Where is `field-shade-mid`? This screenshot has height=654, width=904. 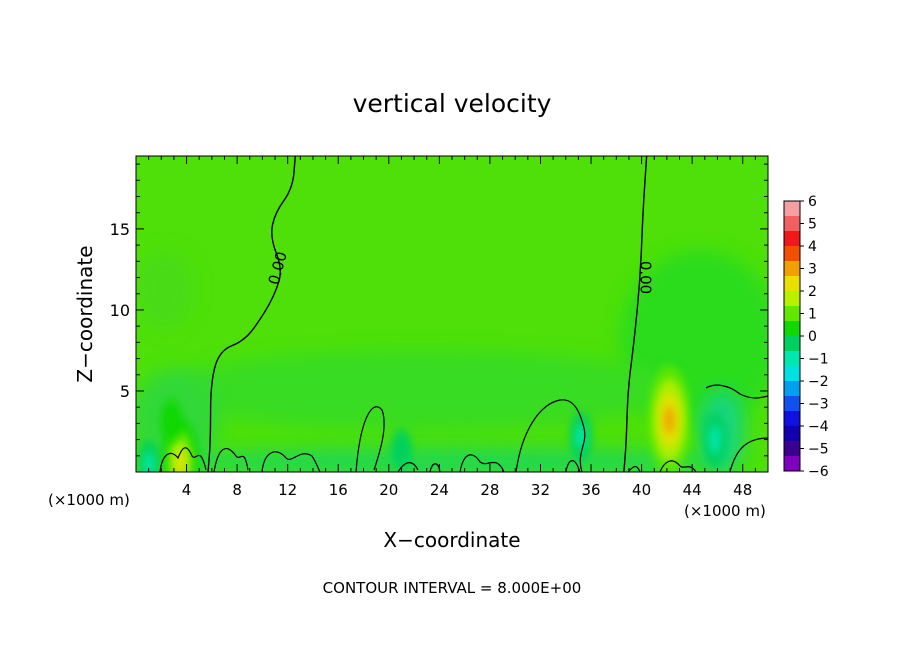
field-shade-mid is located at coordinates (420, 390).